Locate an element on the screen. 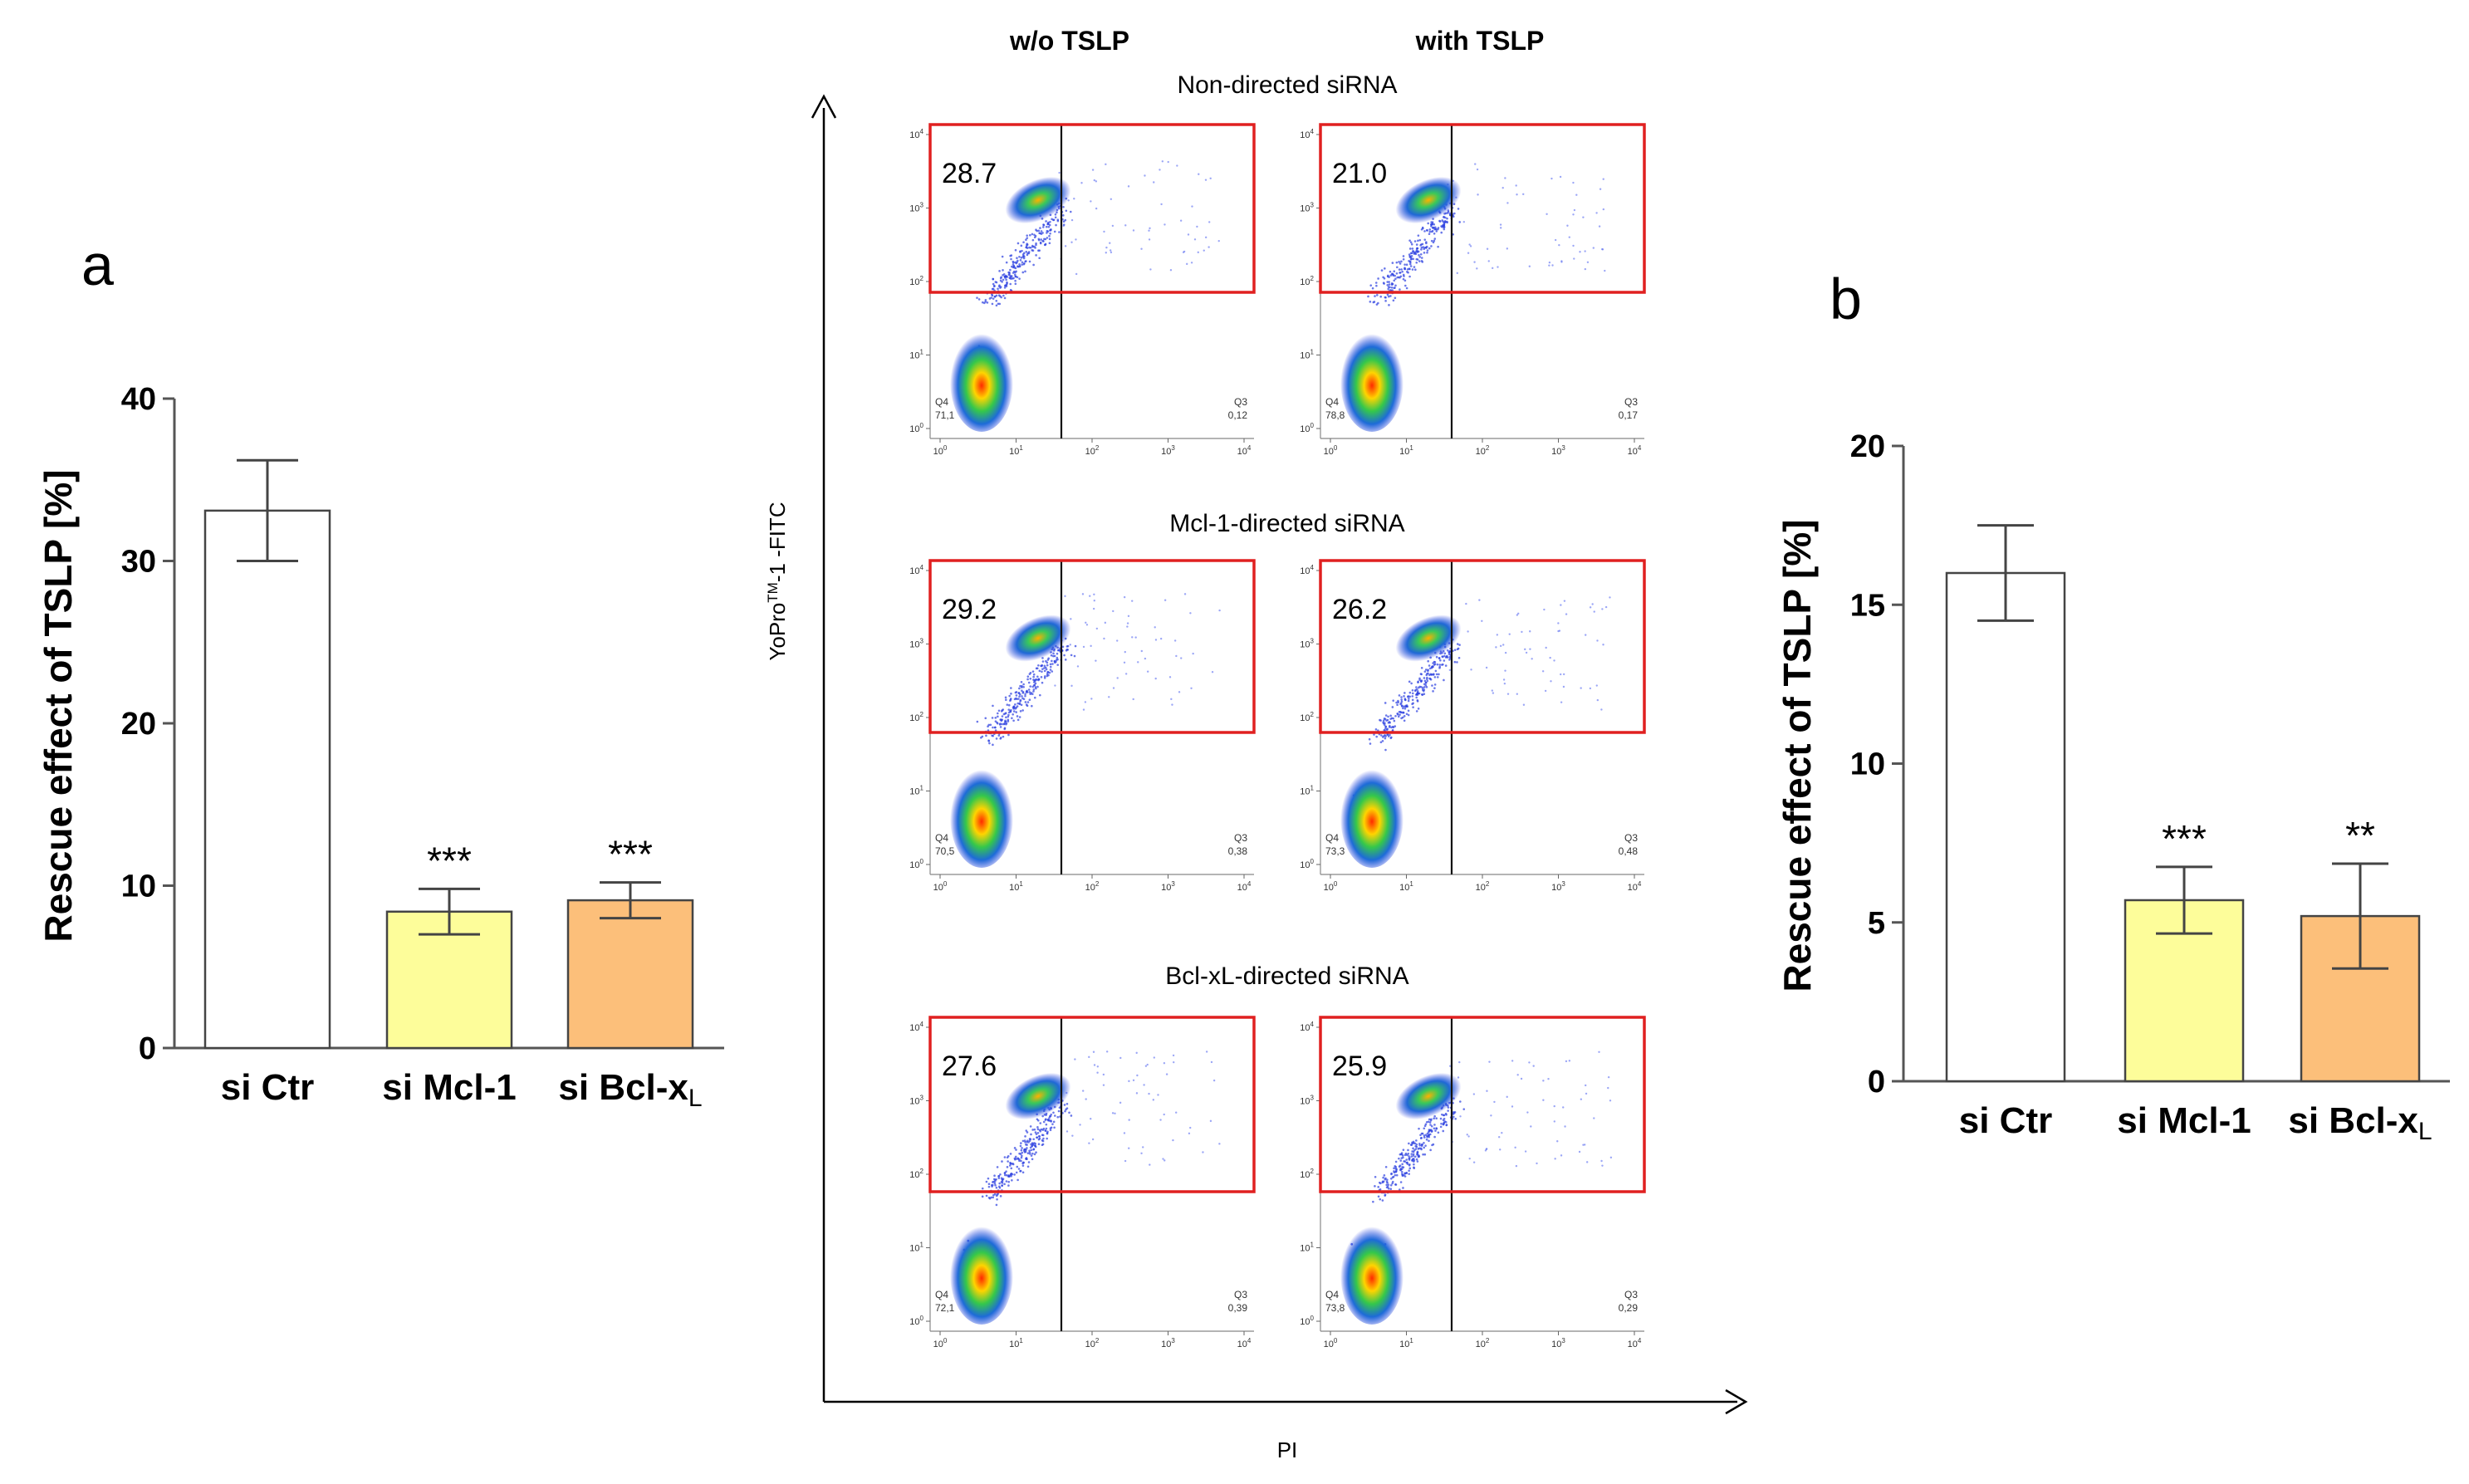 The image size is (2469, 1484). category-label-subscript: L is located at coordinates (2425, 1131).